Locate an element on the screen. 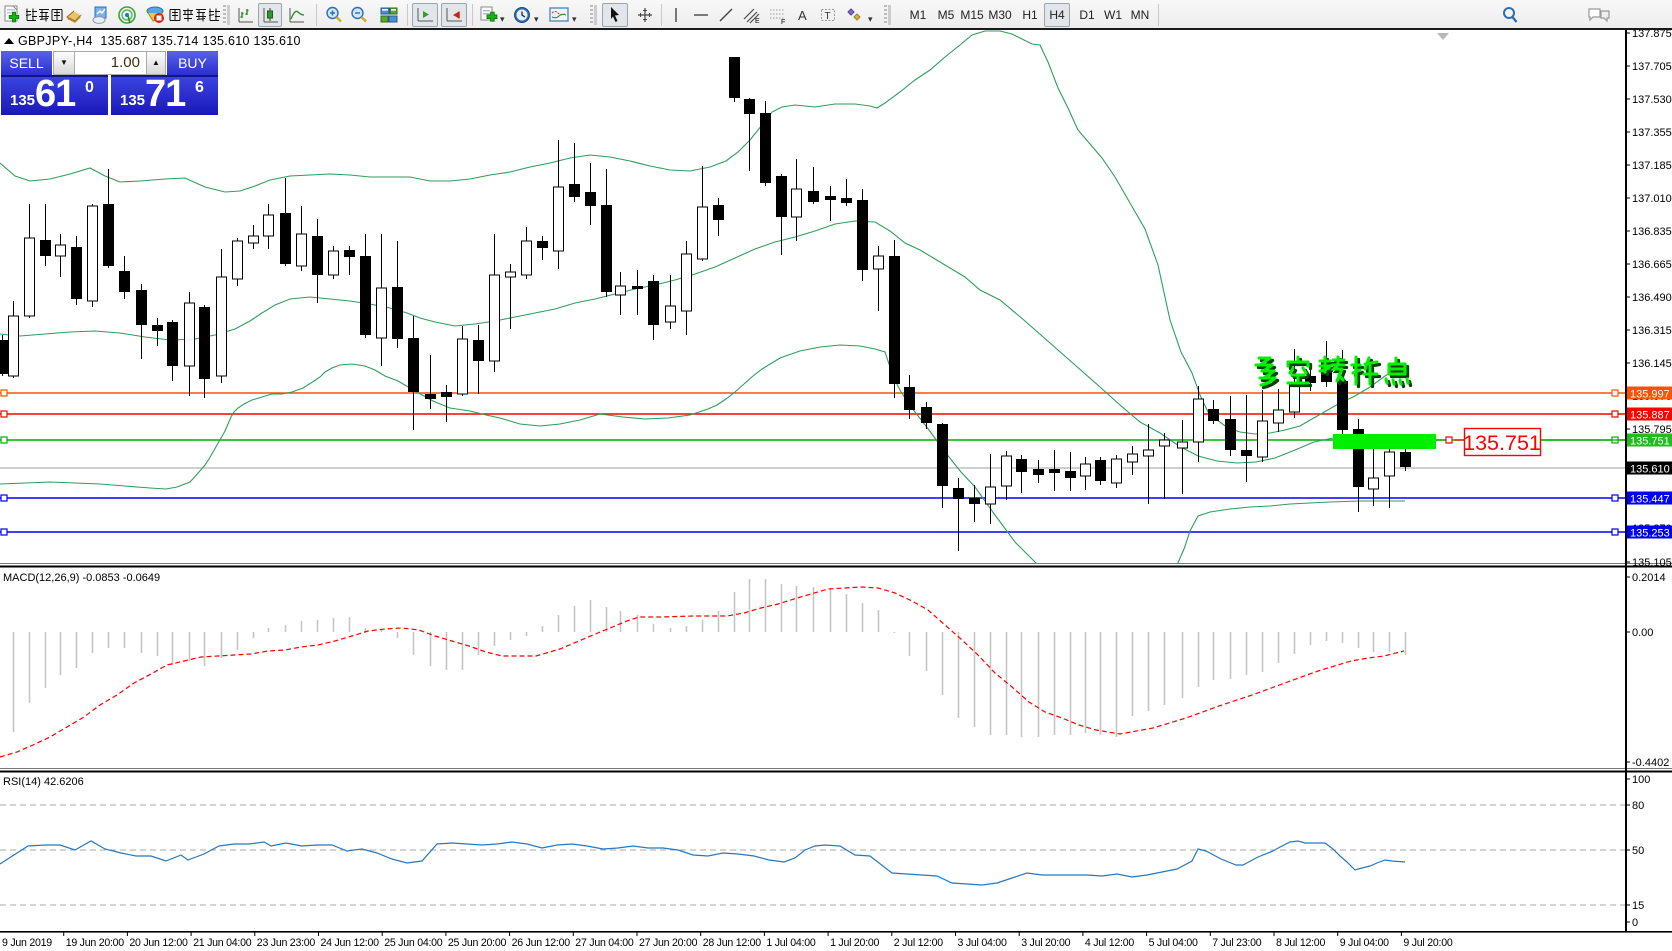  svg-text: 9 Jul 20:00 is located at coordinates (1427, 943).